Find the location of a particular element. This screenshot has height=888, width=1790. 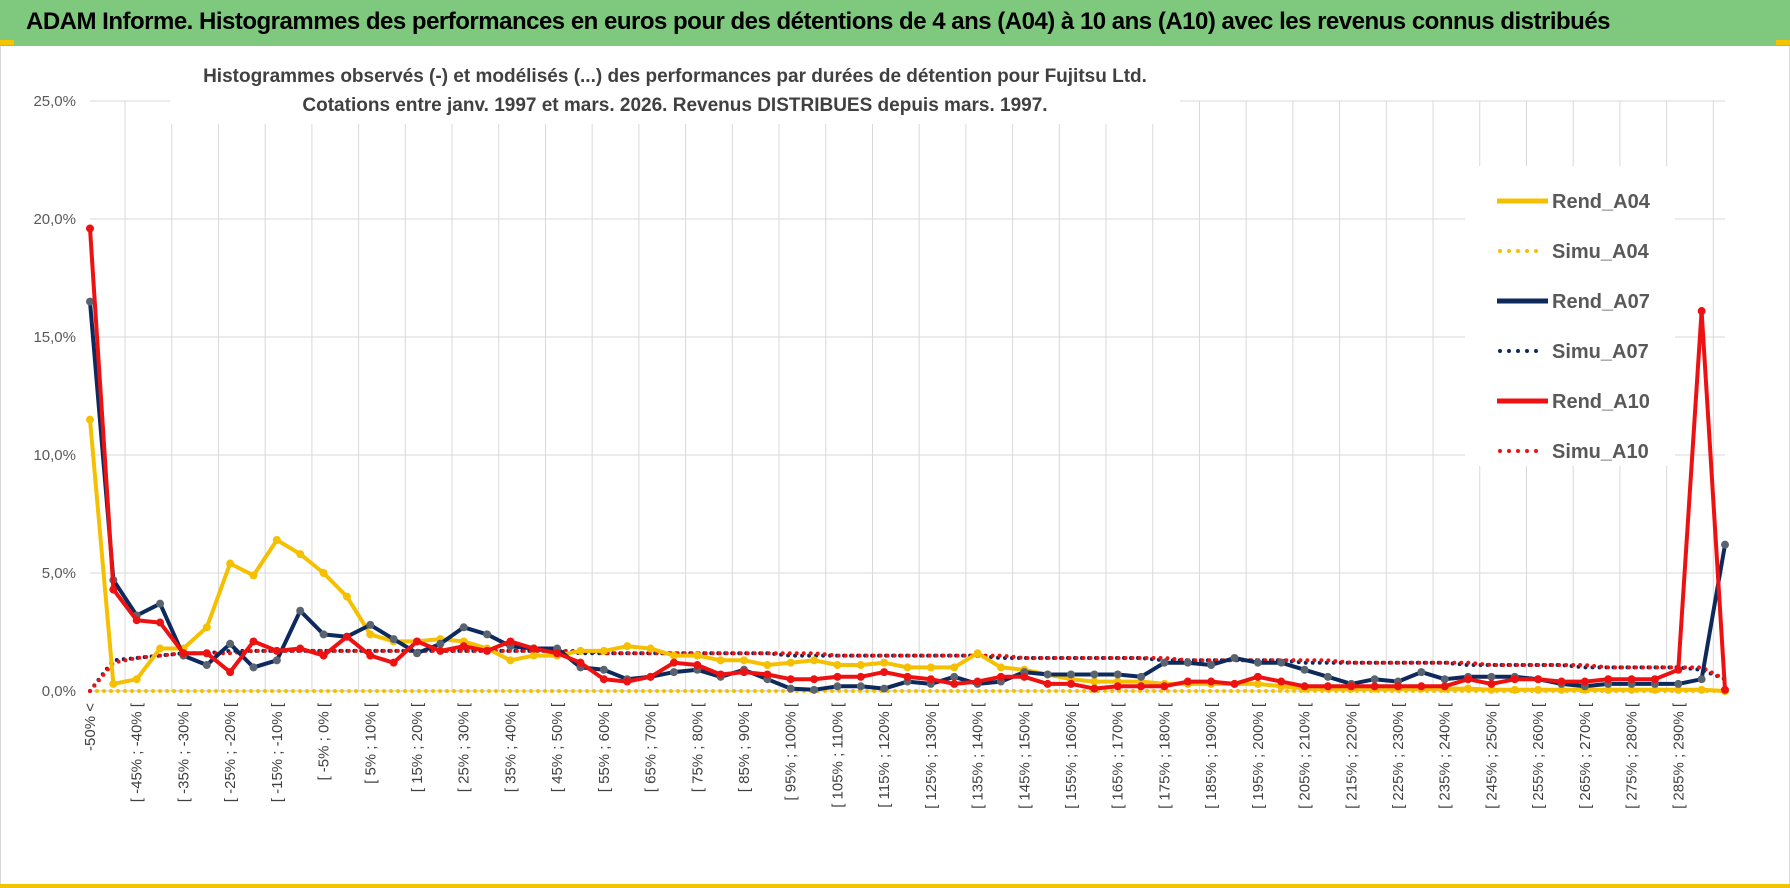

x-tick-label: [ 55% ; 60% [ is located at coordinates (604, 747).